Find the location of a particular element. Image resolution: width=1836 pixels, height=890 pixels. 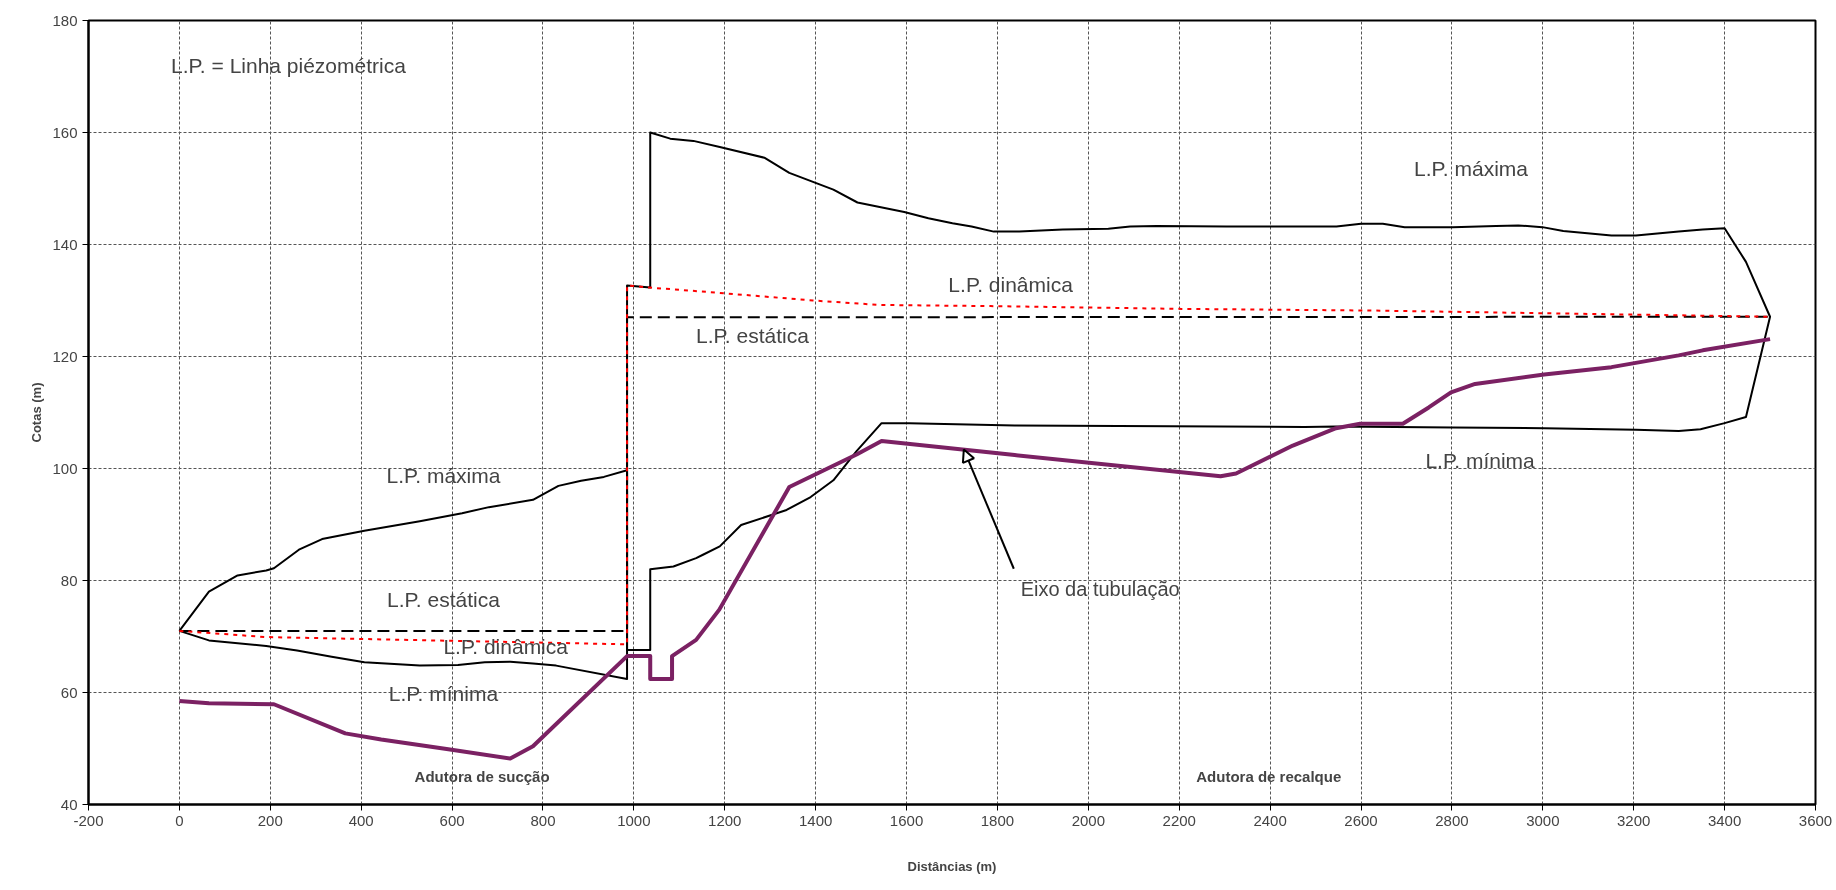

x-tick-label: 1200 is located at coordinates (725, 820).